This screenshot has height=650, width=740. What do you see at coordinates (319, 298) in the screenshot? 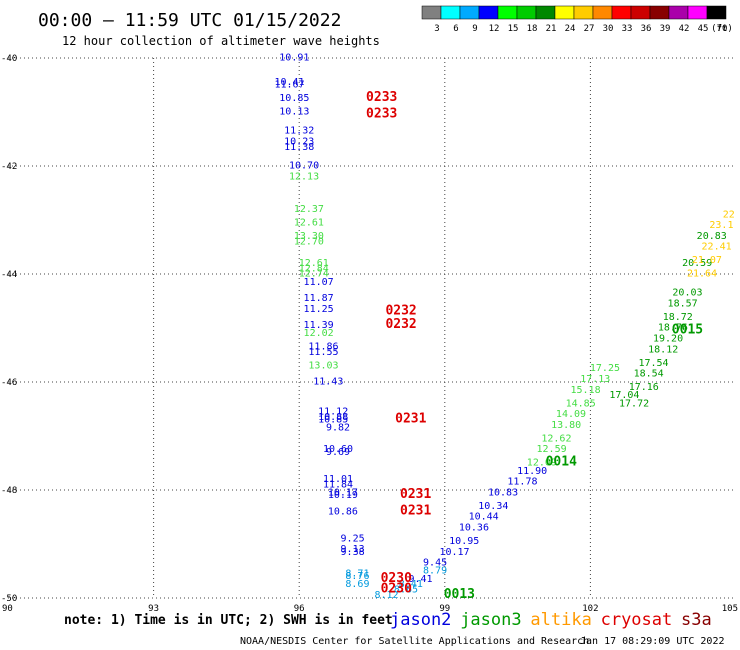
I see `wave-height-point: 11.87` at bounding box center [319, 298].